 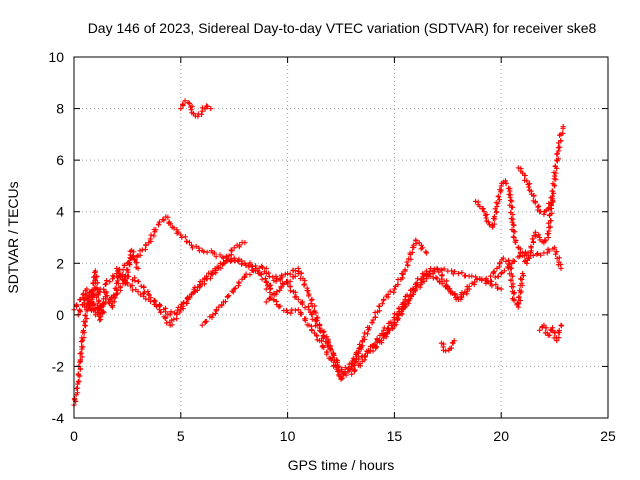 I want to click on series-track-b, so click(x=170, y=263).